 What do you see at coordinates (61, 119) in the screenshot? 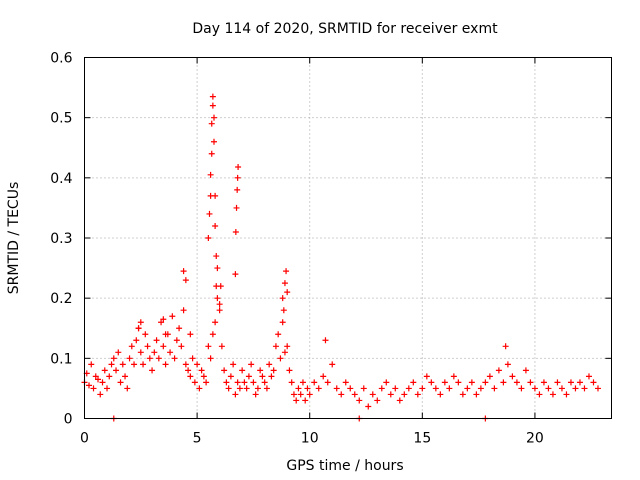
I see `y-tick-label: 0.5` at bounding box center [61, 119].